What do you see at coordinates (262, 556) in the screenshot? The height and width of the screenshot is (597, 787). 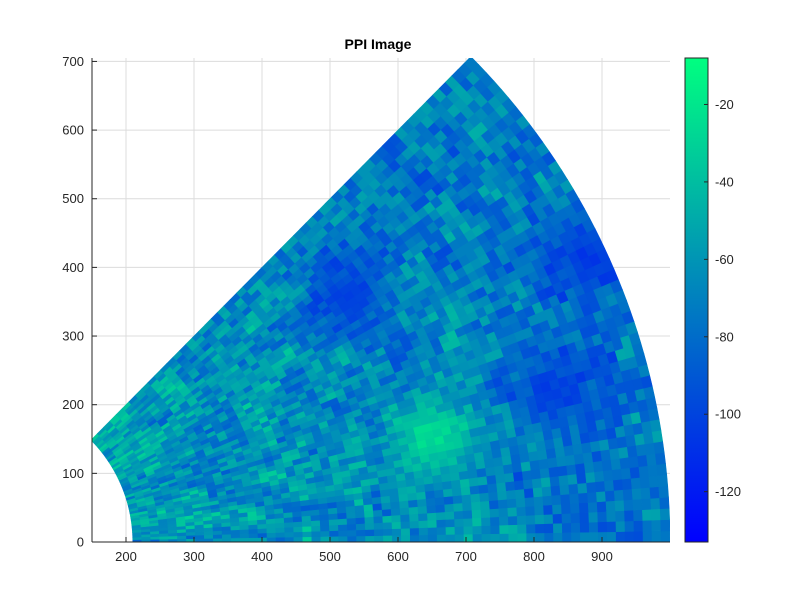 I see `x-tick-label: 400` at bounding box center [262, 556].